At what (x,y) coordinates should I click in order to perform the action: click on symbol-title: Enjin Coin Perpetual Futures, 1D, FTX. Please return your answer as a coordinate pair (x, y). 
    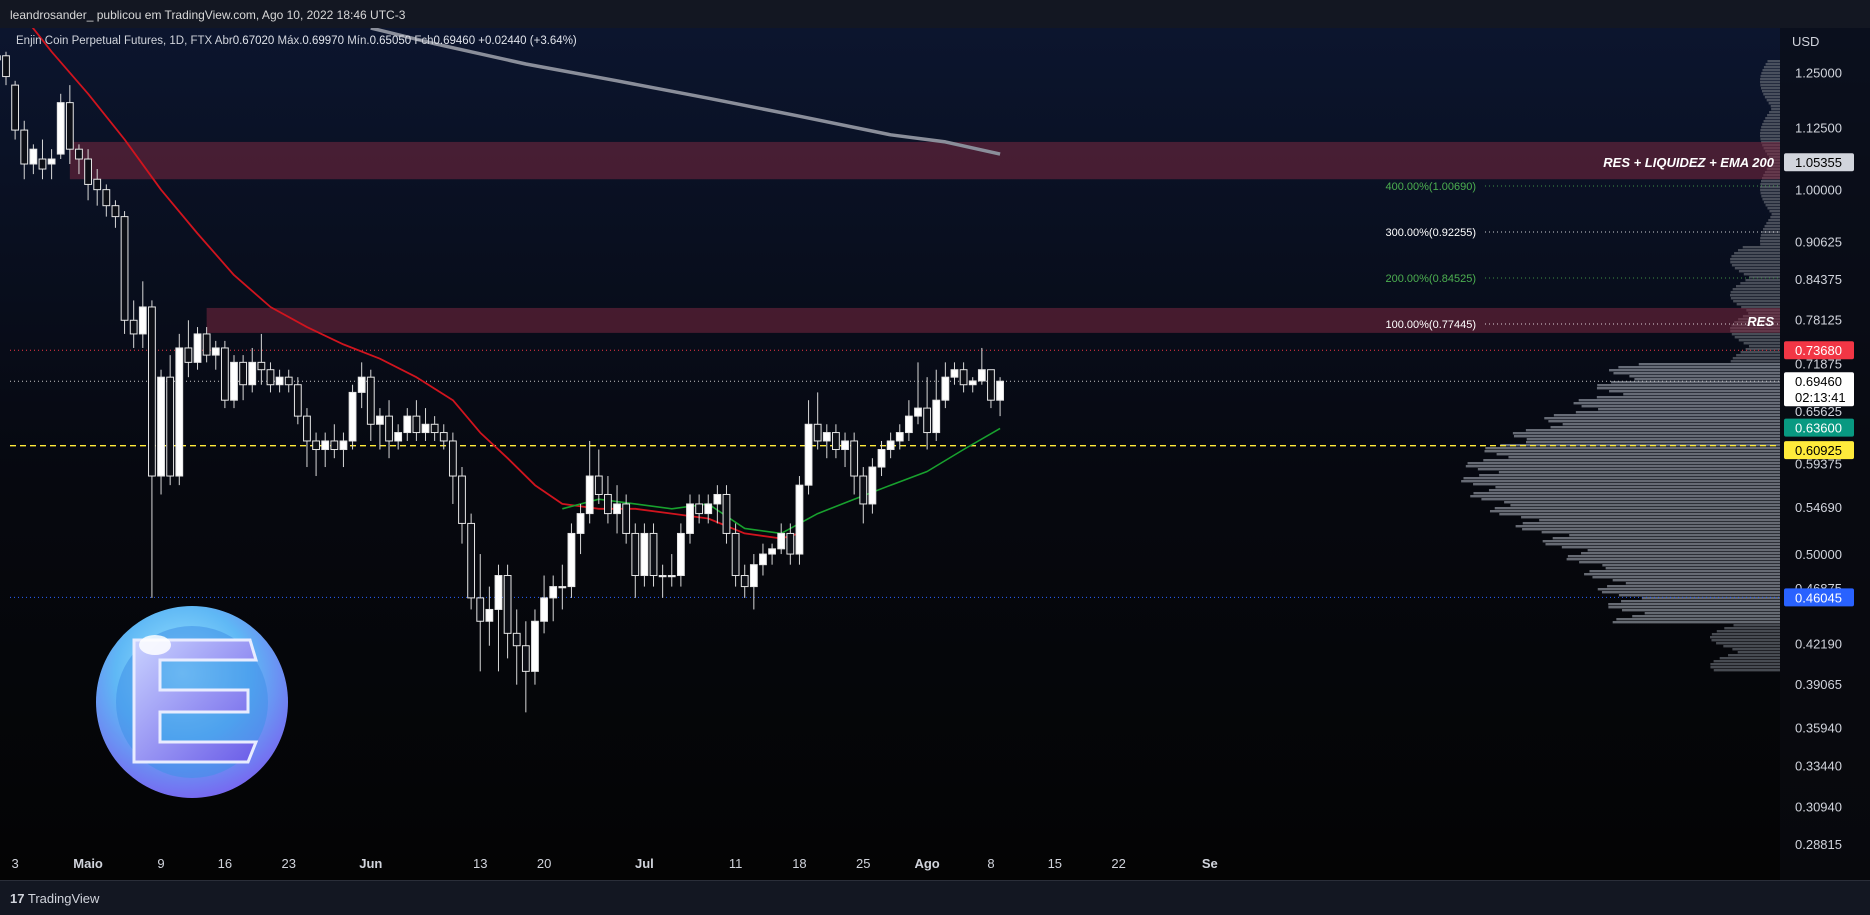
    Looking at the image, I should click on (114, 41).